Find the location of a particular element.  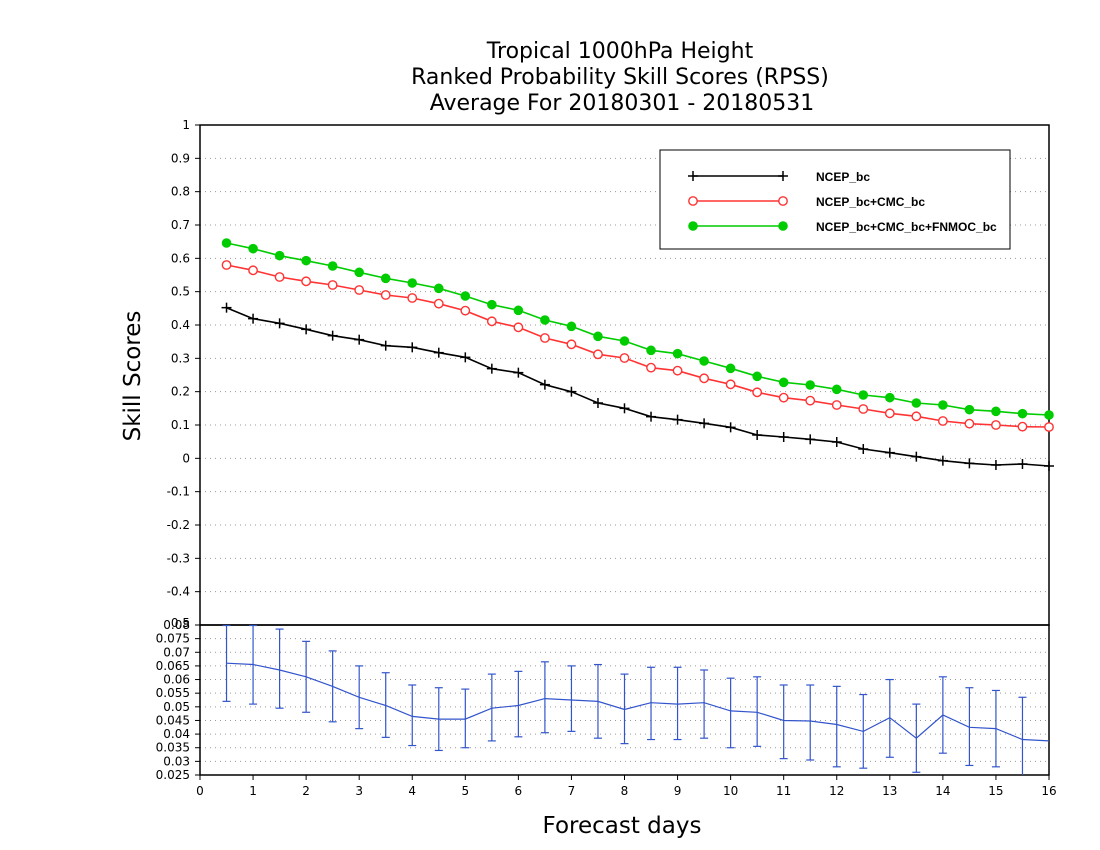

x-tick-label: 1 is located at coordinates (253, 791).